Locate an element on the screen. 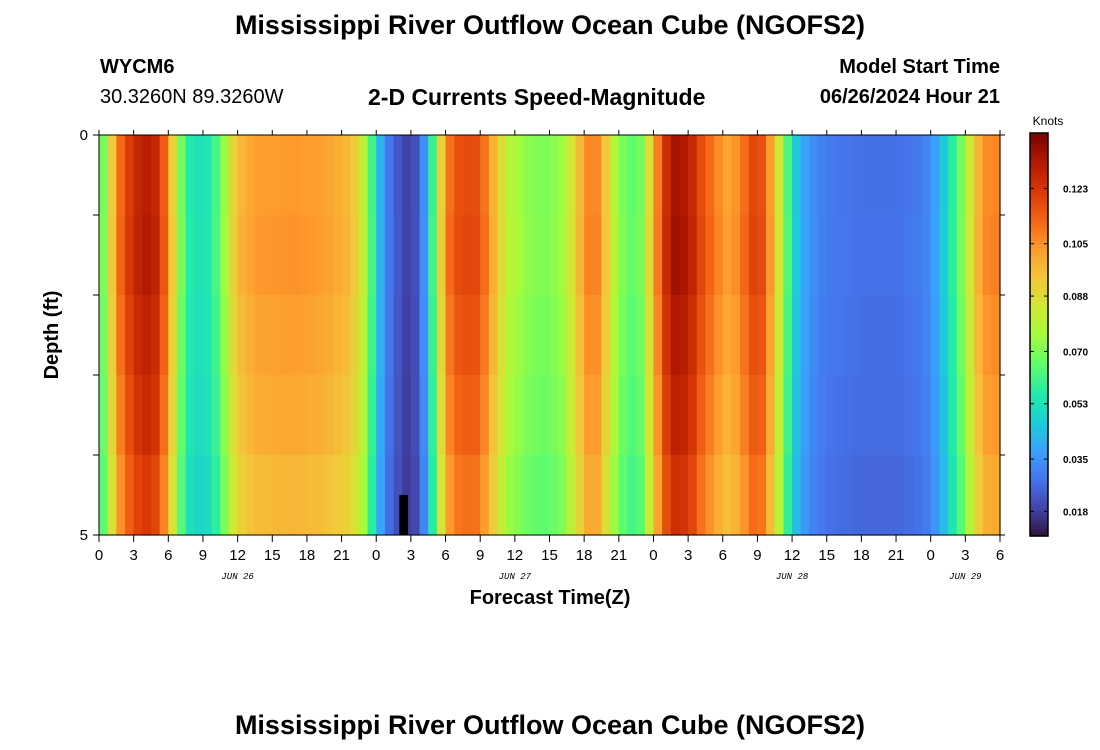  colorbar-tick-label: 0.035 is located at coordinates (1075, 460).